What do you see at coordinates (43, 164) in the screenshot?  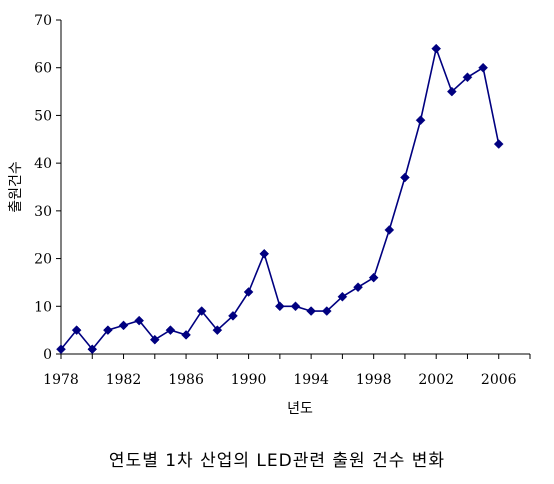 I see `y-tick-label: 40` at bounding box center [43, 164].